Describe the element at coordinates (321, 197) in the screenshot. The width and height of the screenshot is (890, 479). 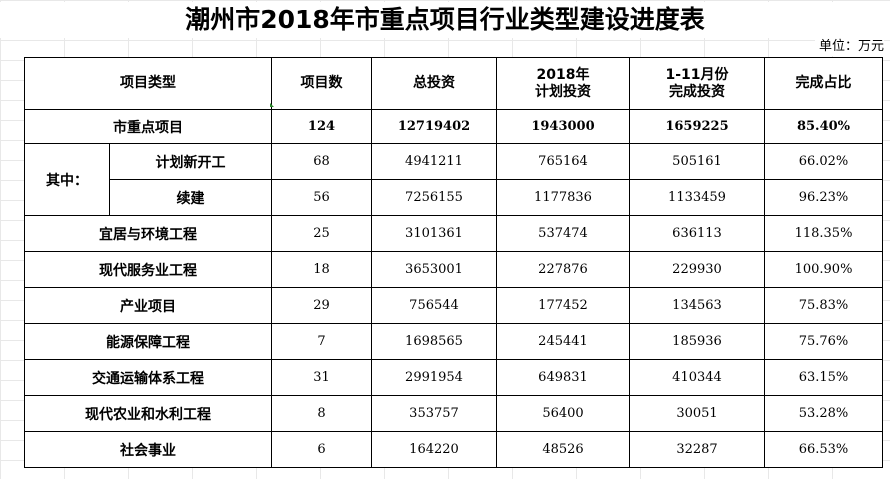
I see `row-count: 56` at that location.